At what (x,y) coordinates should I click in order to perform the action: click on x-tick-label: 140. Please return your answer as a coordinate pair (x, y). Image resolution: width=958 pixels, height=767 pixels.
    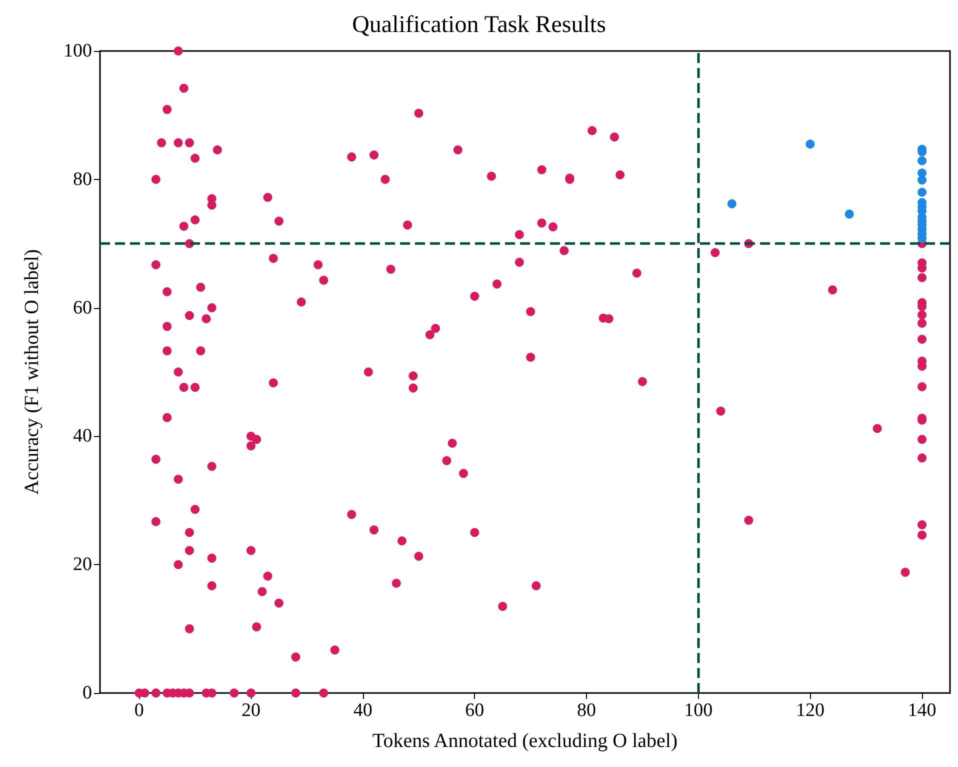
    Looking at the image, I should click on (922, 710).